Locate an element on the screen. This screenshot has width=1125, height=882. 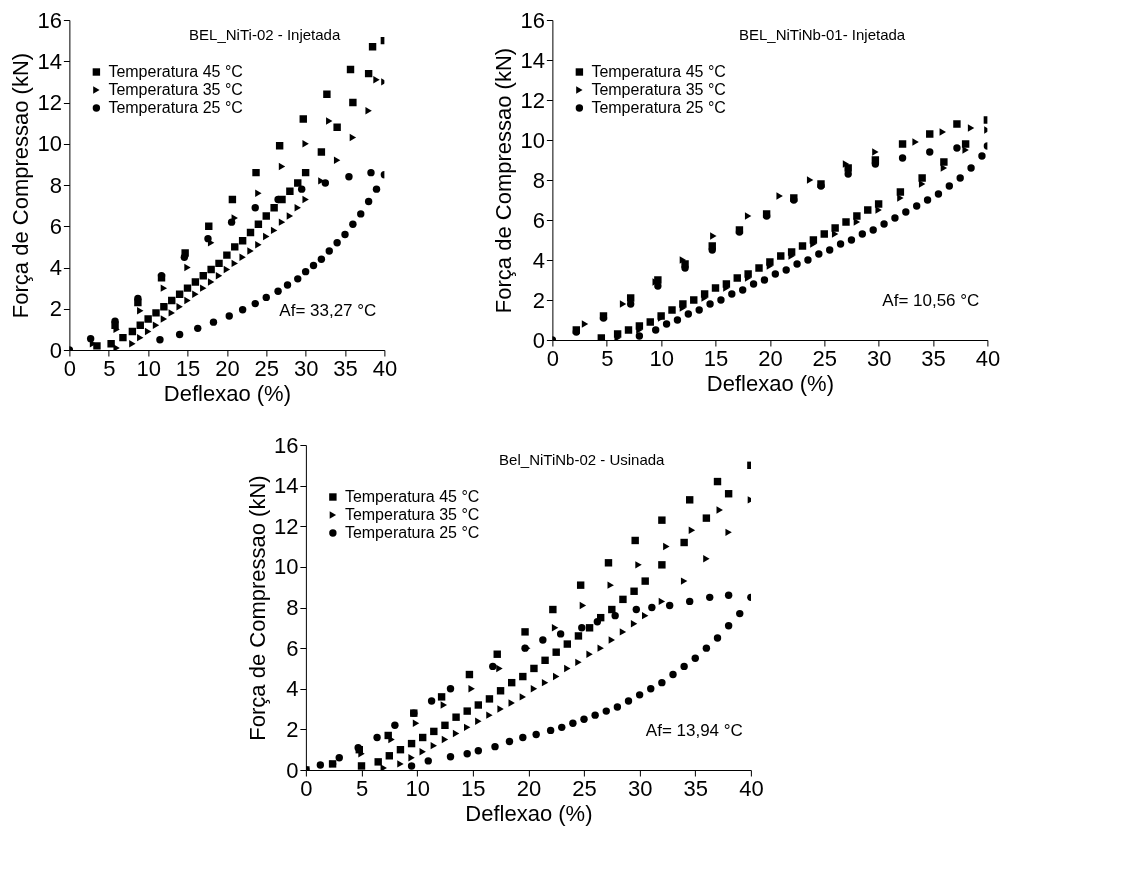
annotation: Af= 13,94 °C is located at coordinates (694, 730).